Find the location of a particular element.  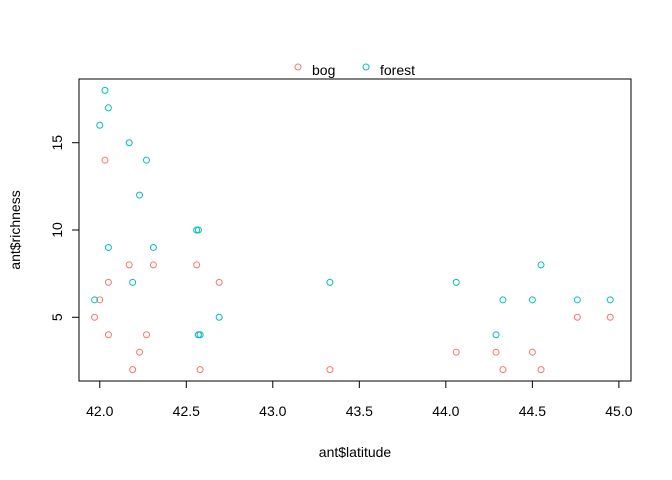

legend-marker-bog is located at coordinates (298, 67).